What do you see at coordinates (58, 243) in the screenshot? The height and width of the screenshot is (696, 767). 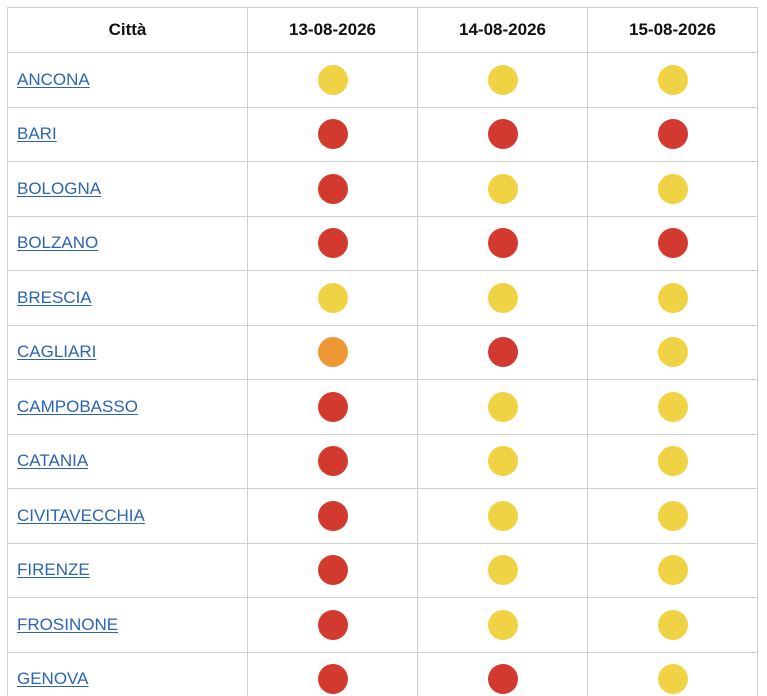 I see `city-link: BOLZANO` at bounding box center [58, 243].